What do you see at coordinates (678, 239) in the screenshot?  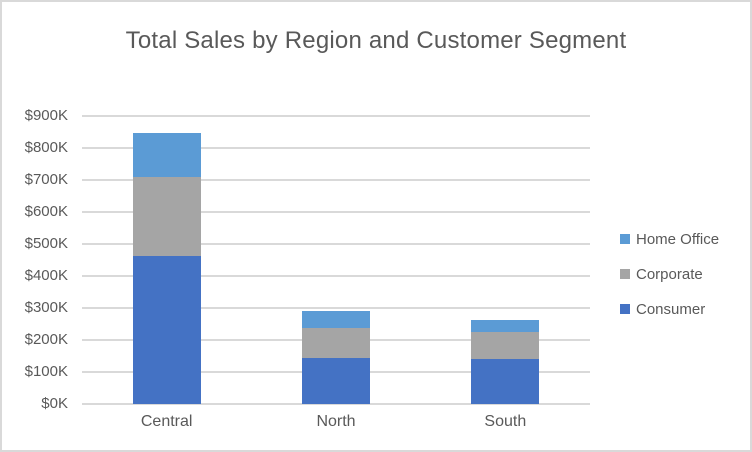 I see `legend-label: Home Office` at bounding box center [678, 239].